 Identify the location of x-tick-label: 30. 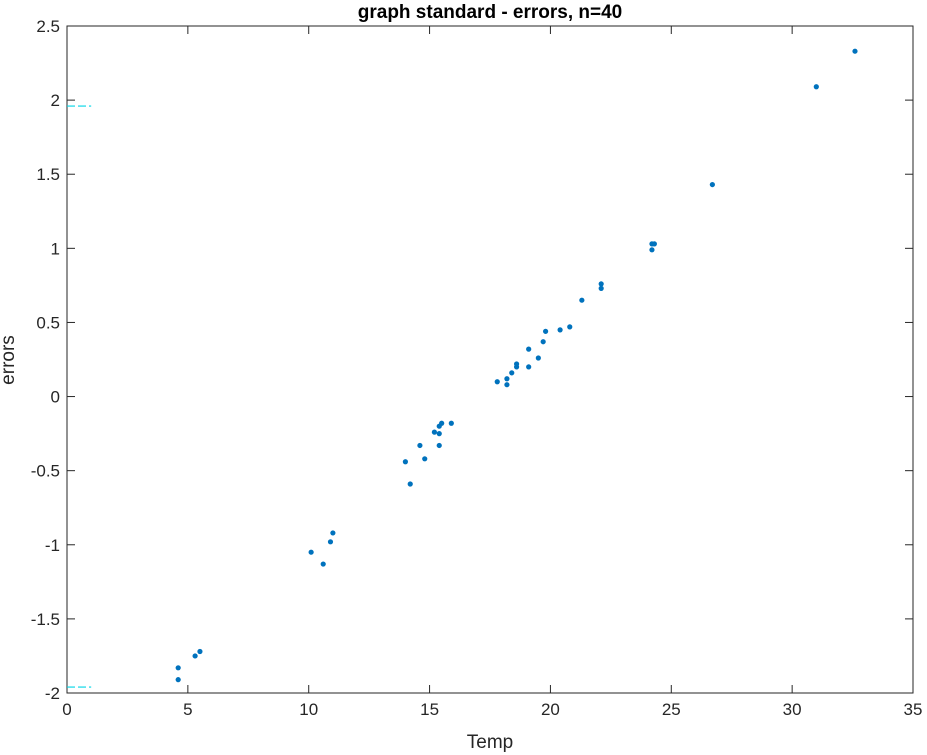
(792, 709).